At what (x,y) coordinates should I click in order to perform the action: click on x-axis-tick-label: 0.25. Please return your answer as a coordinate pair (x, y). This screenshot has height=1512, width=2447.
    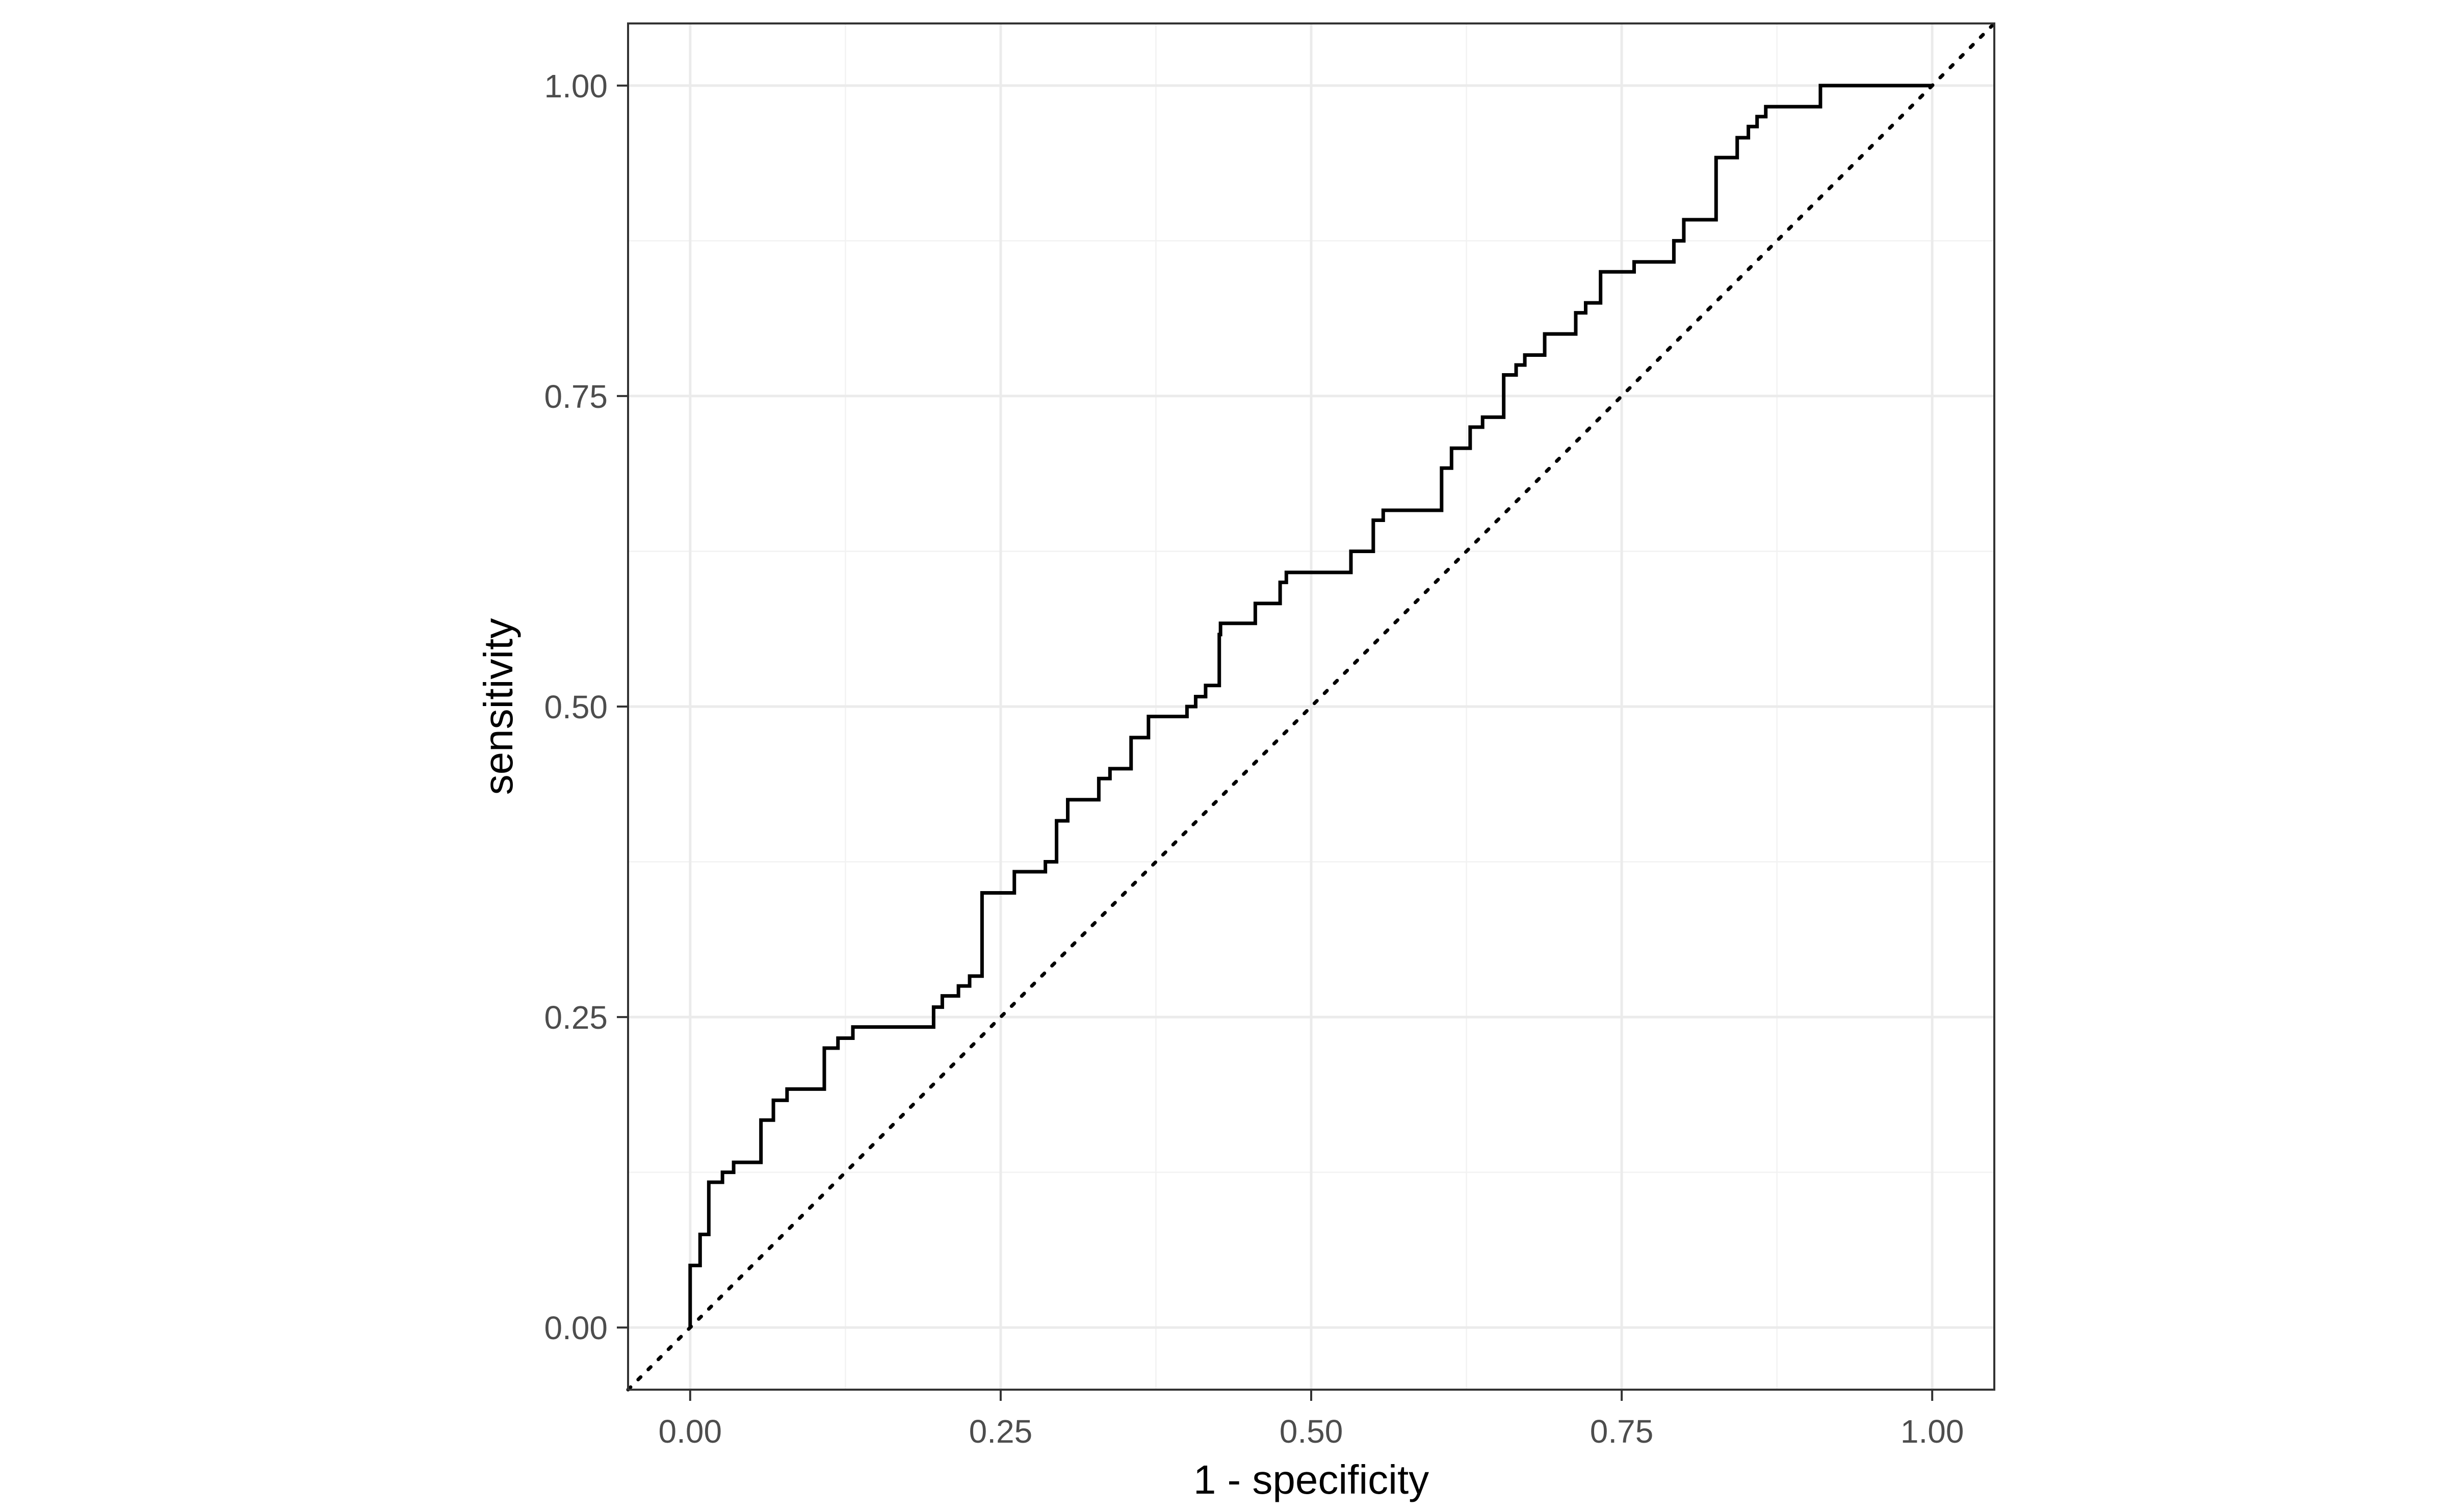
    Looking at the image, I should click on (1001, 1431).